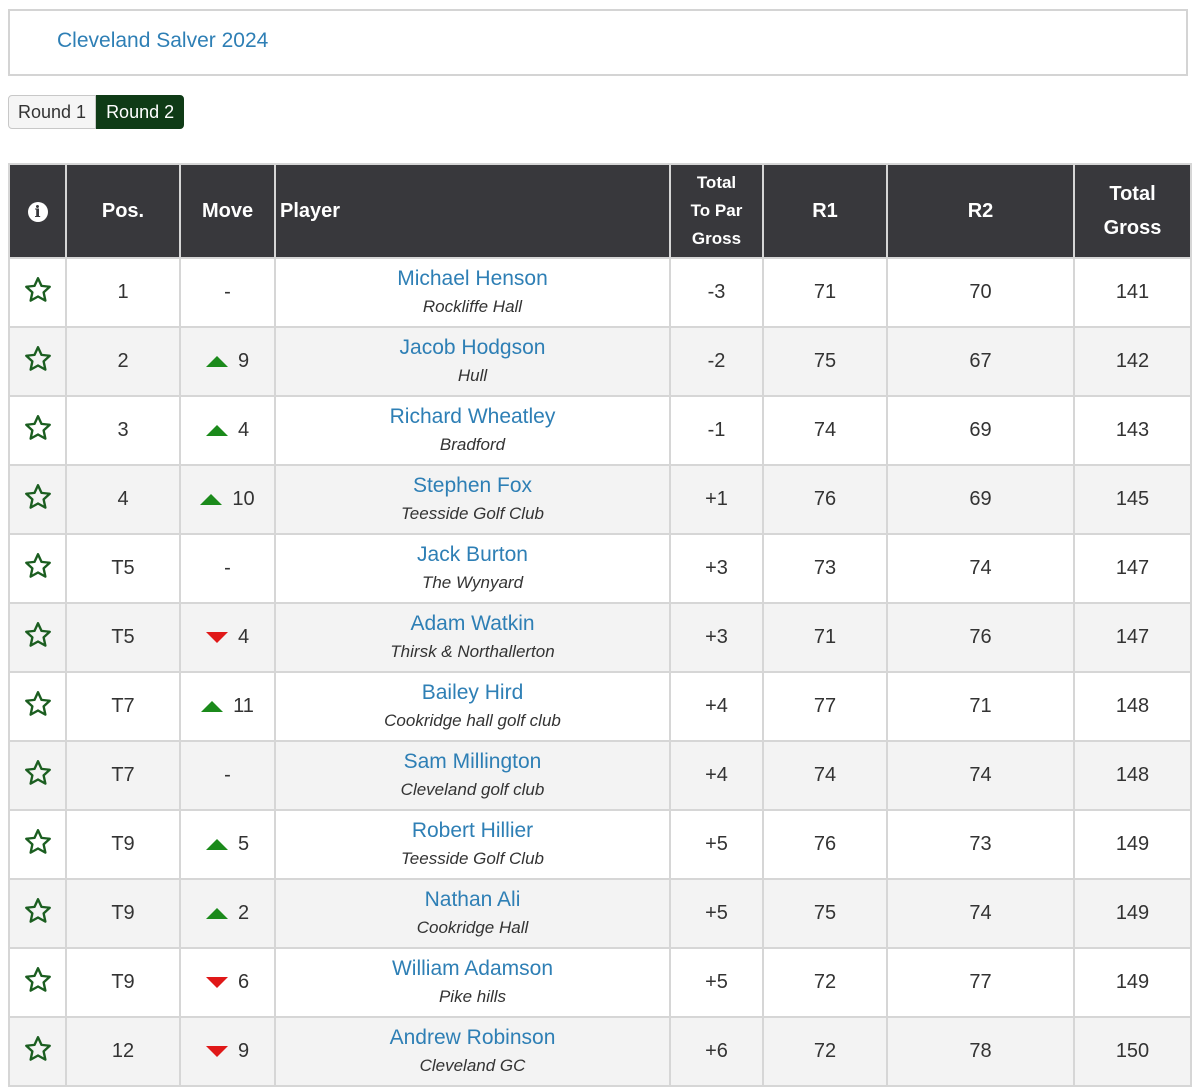 This screenshot has width=1200, height=1091. I want to click on total-gross-cell: 149, so click(1132, 982).